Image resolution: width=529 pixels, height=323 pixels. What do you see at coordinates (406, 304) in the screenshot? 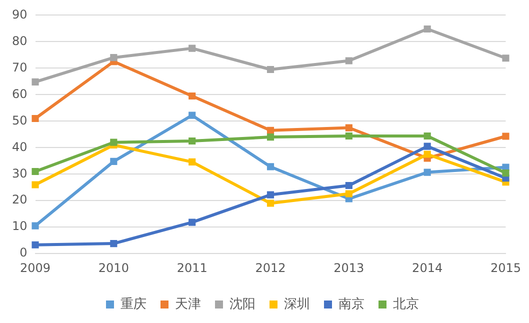
I see `legend-label: 北京` at bounding box center [406, 304].